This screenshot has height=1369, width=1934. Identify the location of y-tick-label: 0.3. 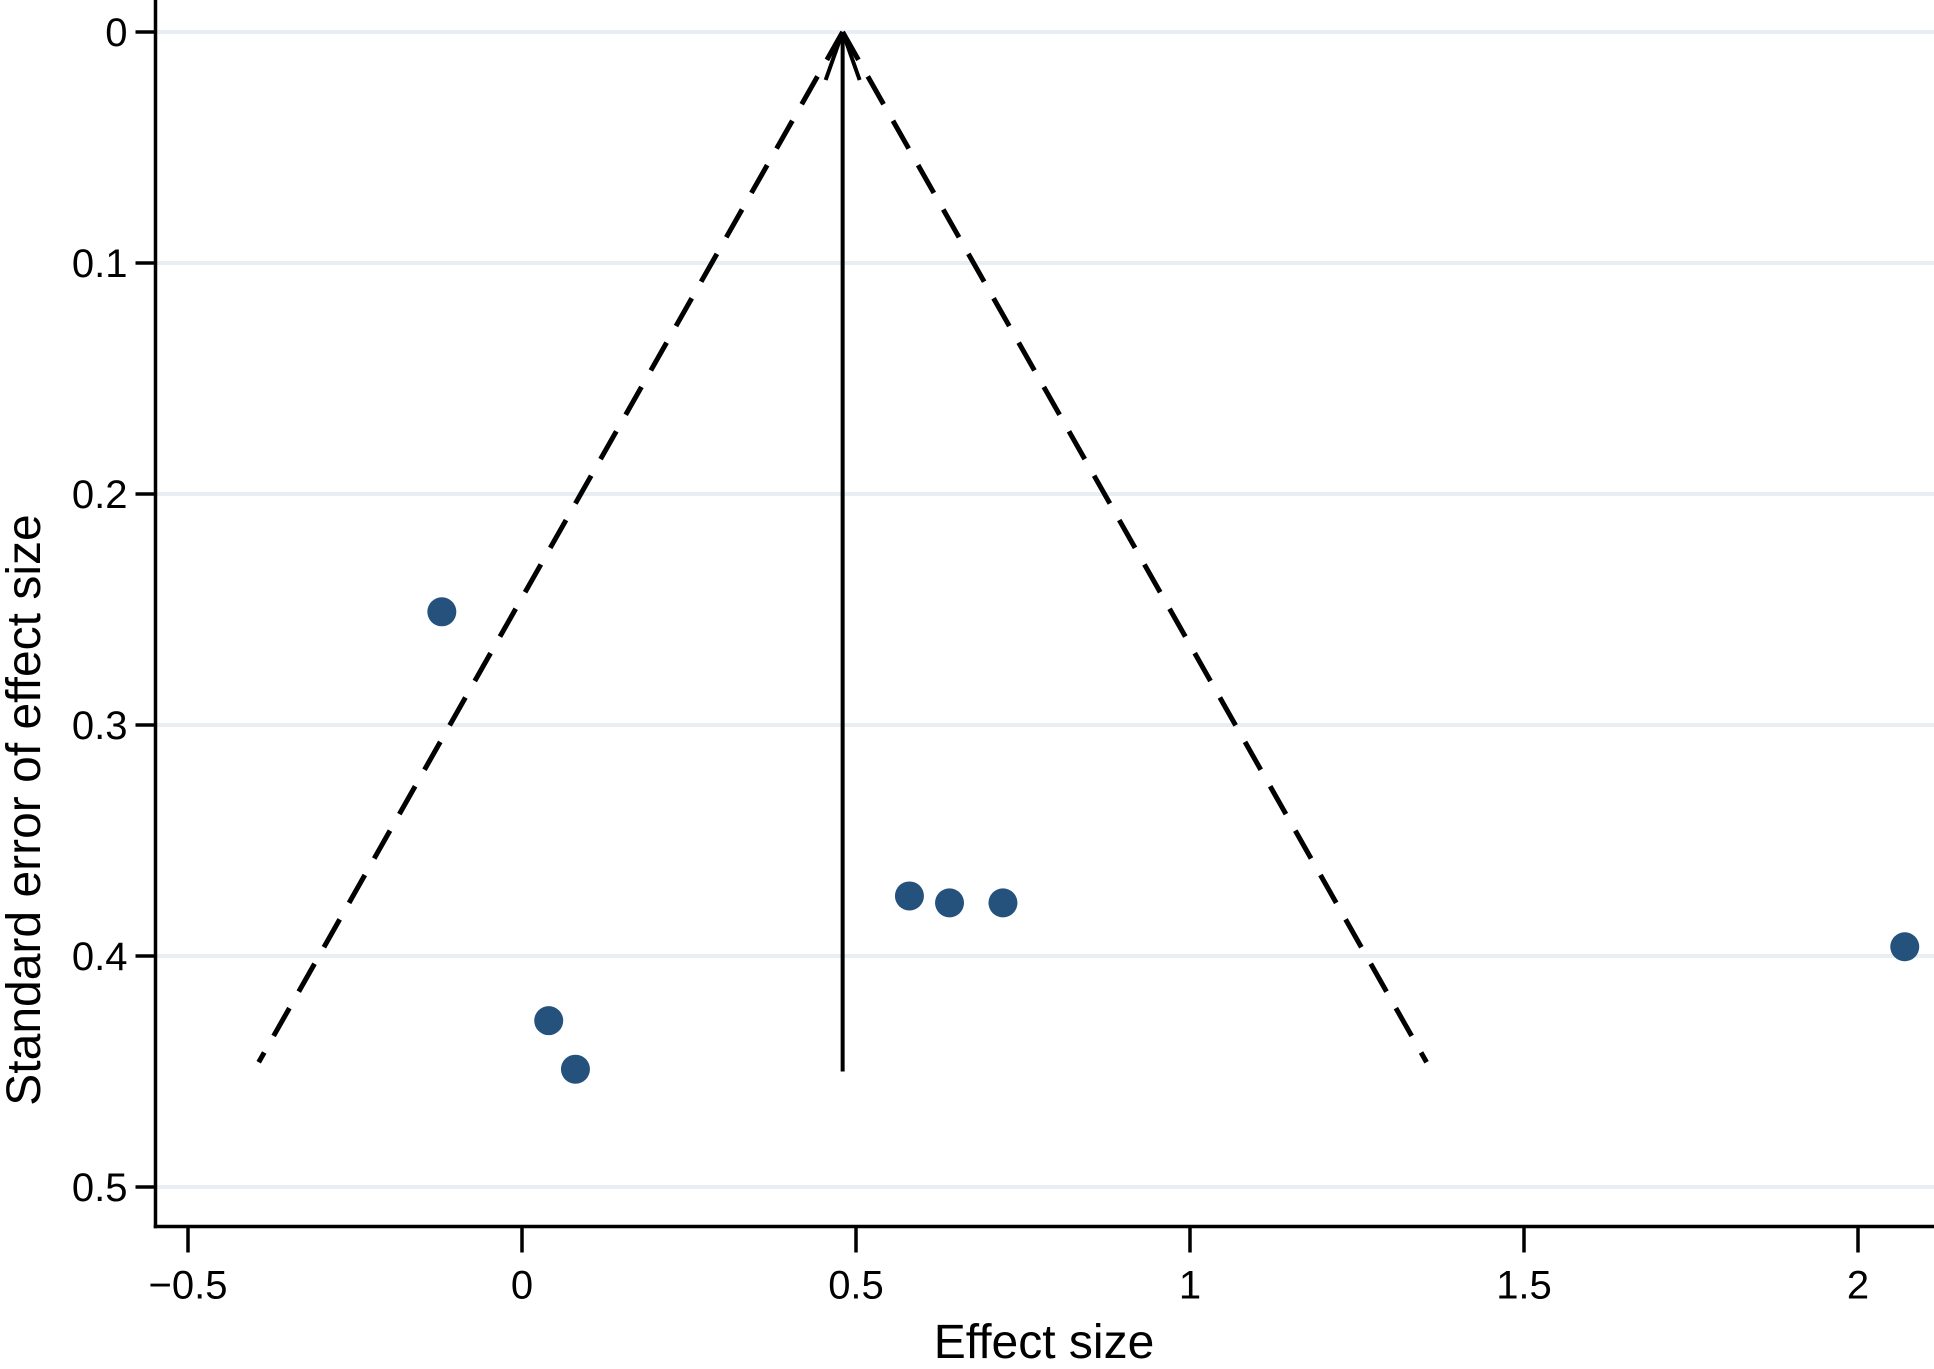
(100, 726).